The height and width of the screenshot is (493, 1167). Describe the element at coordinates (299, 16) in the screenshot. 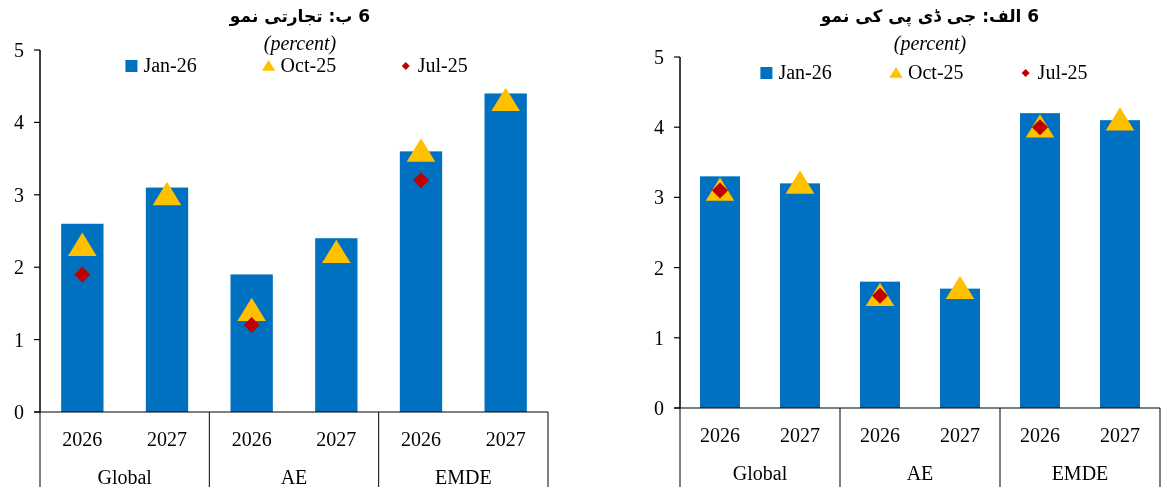

I see `chart-title: 6 ب: تجارتی نمو` at that location.